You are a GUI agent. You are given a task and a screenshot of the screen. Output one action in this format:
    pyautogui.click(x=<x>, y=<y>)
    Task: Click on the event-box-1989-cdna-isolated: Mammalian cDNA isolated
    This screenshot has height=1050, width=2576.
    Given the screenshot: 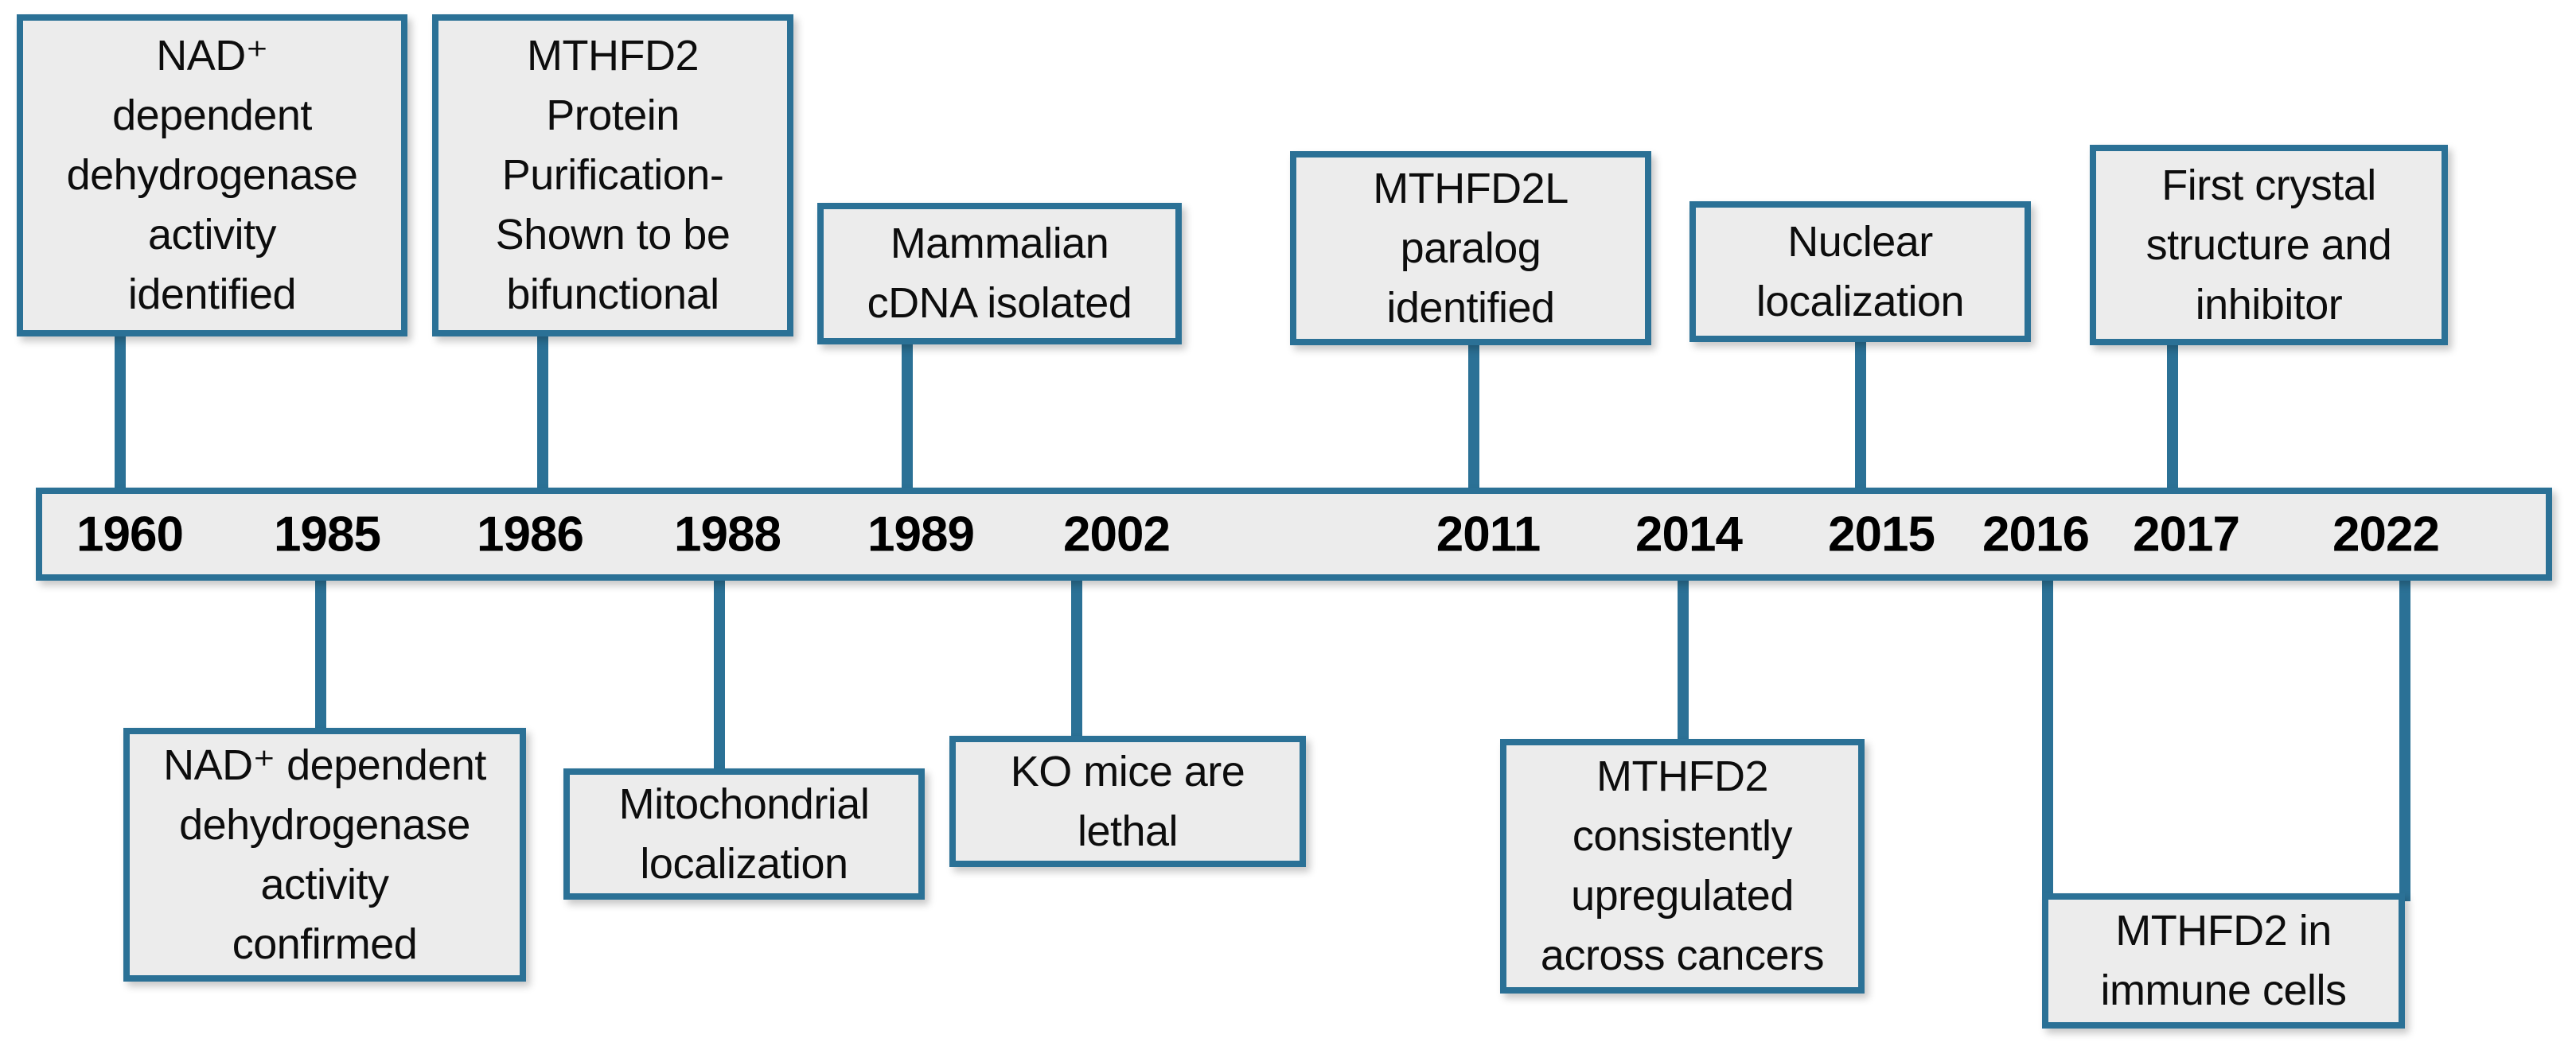 What is the action you would take?
    pyautogui.click(x=999, y=273)
    